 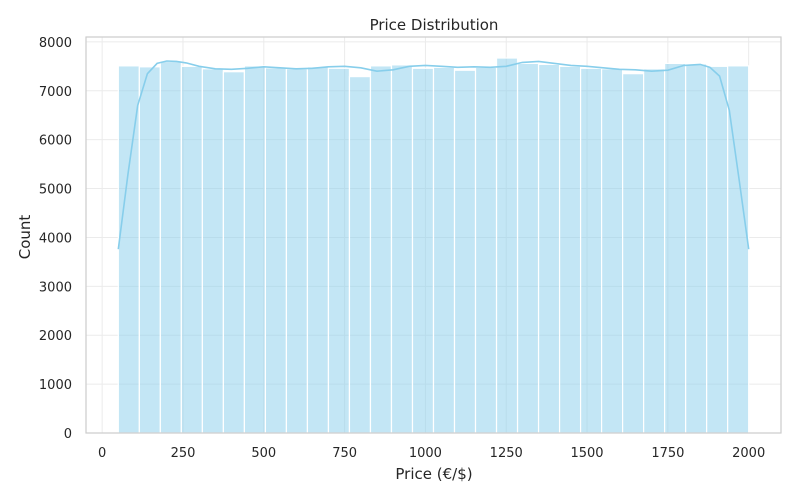 I want to click on y-tick-label: 5000, so click(x=55, y=190).